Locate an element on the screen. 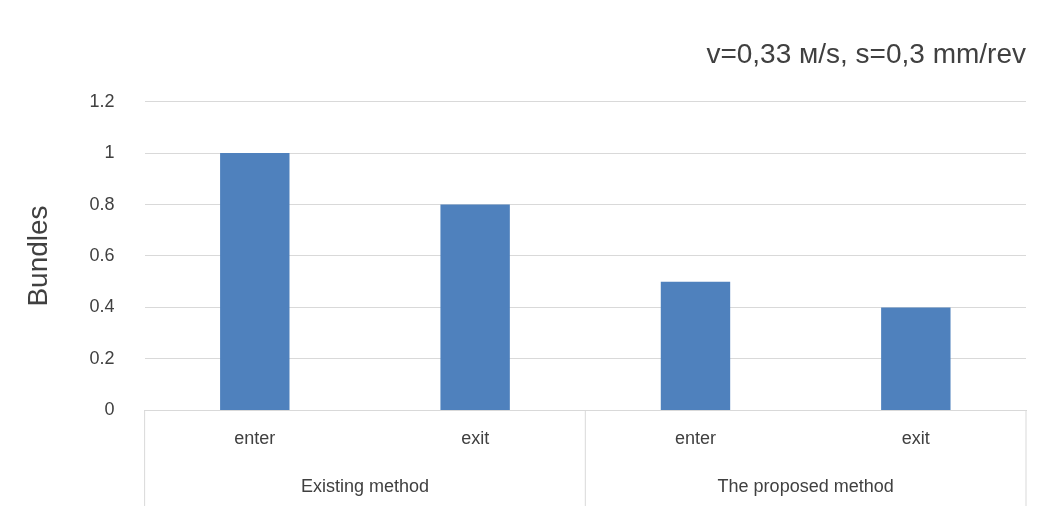  y-tick-label: 1 is located at coordinates (109, 152).